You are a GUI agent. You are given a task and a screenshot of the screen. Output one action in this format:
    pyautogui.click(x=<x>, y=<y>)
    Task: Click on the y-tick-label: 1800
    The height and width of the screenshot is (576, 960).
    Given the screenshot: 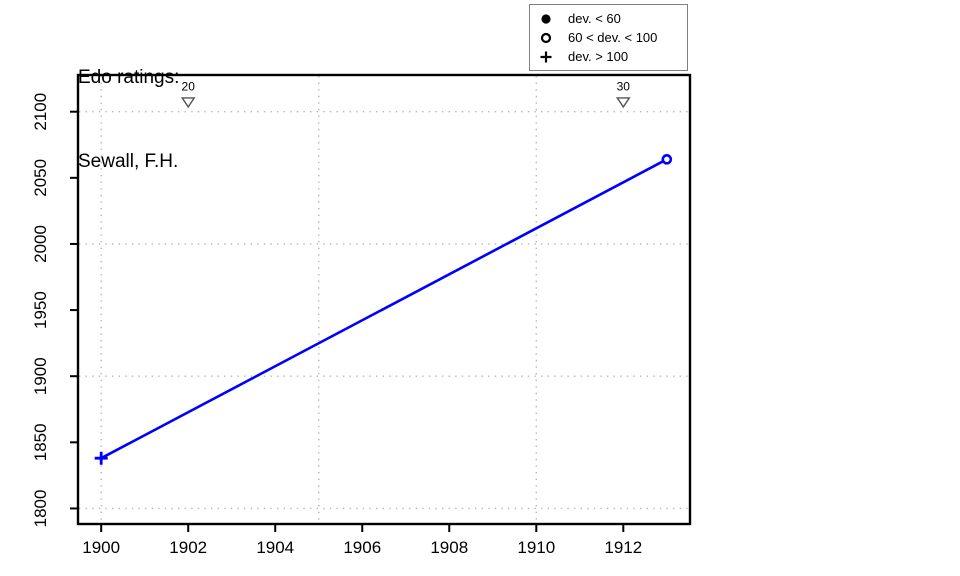 What is the action you would take?
    pyautogui.click(x=40, y=509)
    